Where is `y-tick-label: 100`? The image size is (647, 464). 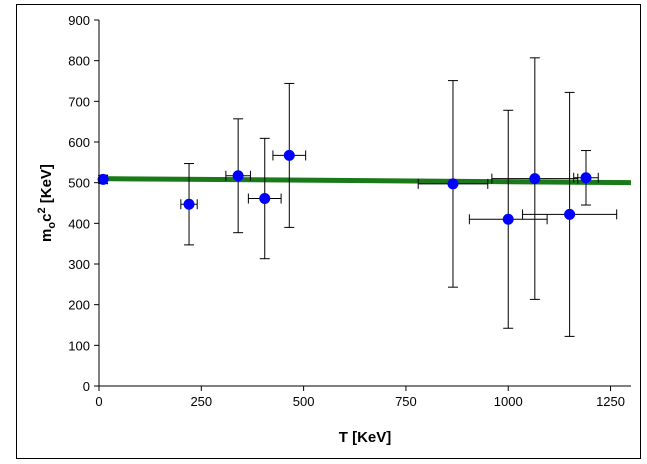
y-tick-label: 100 is located at coordinates (79, 345).